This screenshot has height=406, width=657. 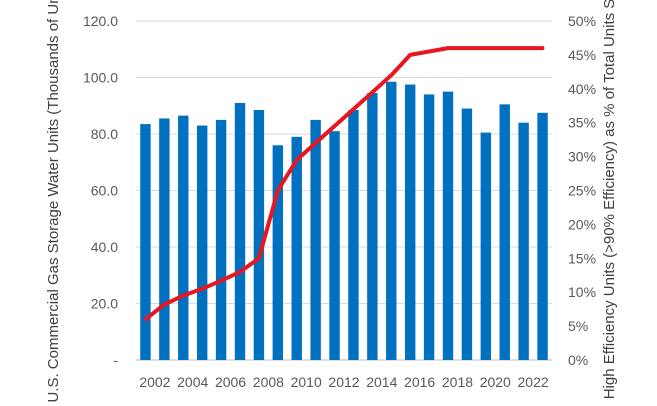 I want to click on x-tick-label: 2006, so click(x=230, y=382).